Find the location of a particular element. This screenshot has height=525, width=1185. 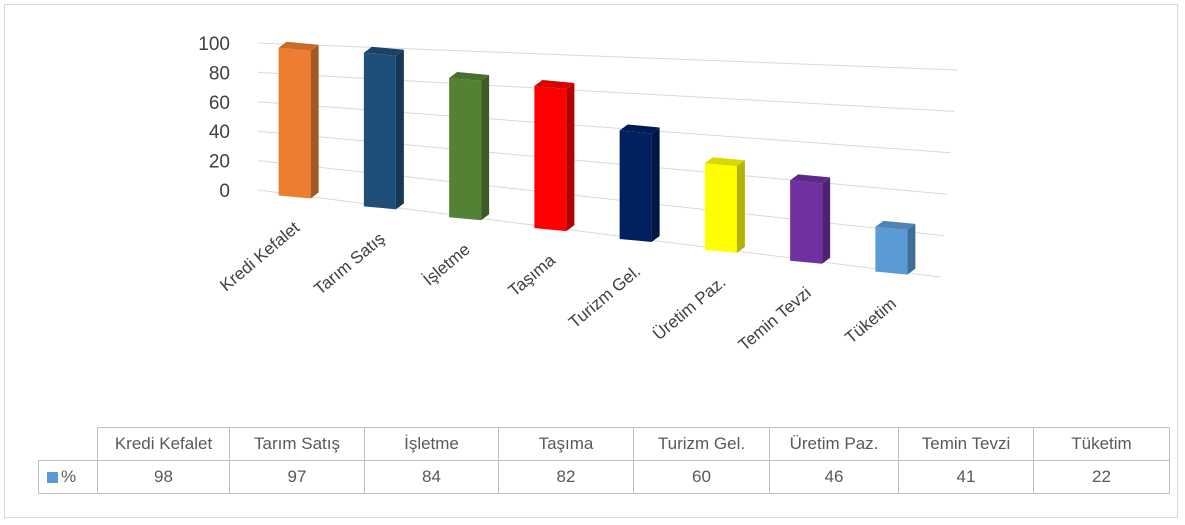

table-header-cell: İşletme is located at coordinates (431, 444).